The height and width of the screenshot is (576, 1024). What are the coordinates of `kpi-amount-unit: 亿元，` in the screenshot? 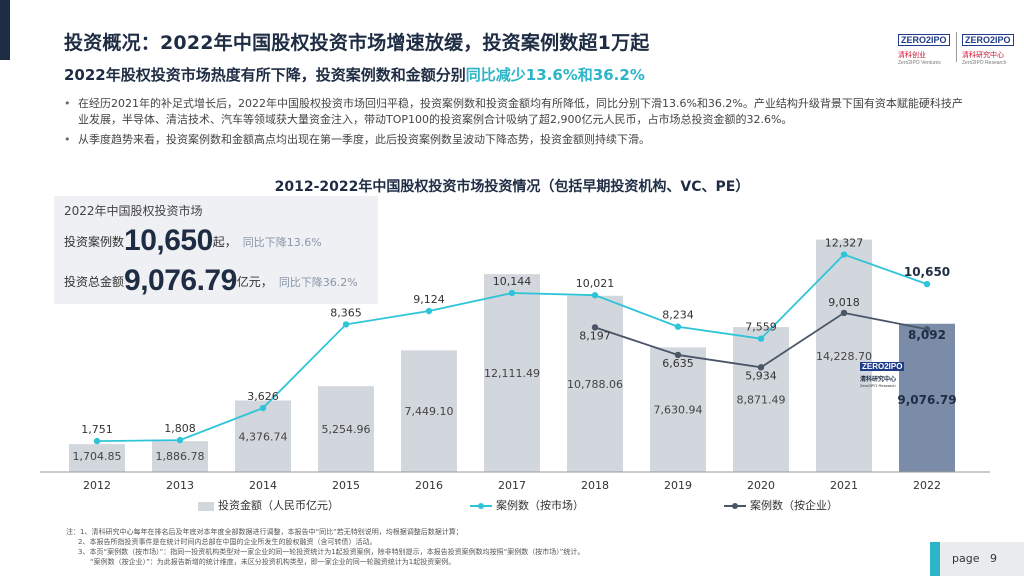 It's located at (254, 282).